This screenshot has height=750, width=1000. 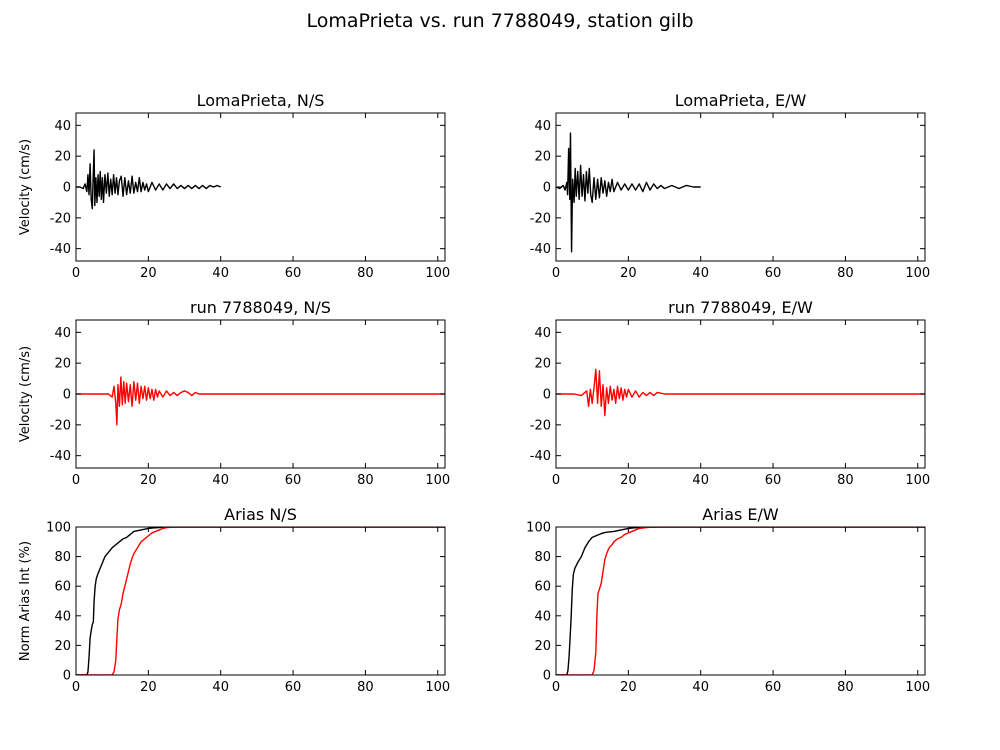 What do you see at coordinates (261, 100) in the screenshot?
I see `chart-title: LomaPrieta, N/S` at bounding box center [261, 100].